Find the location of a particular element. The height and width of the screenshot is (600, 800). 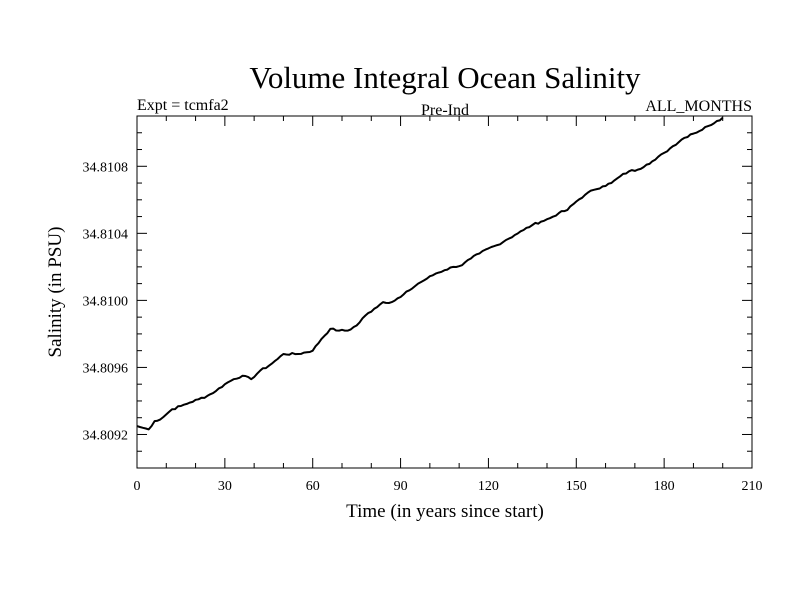

y-tick-label: 34.8104 is located at coordinates (106, 234).